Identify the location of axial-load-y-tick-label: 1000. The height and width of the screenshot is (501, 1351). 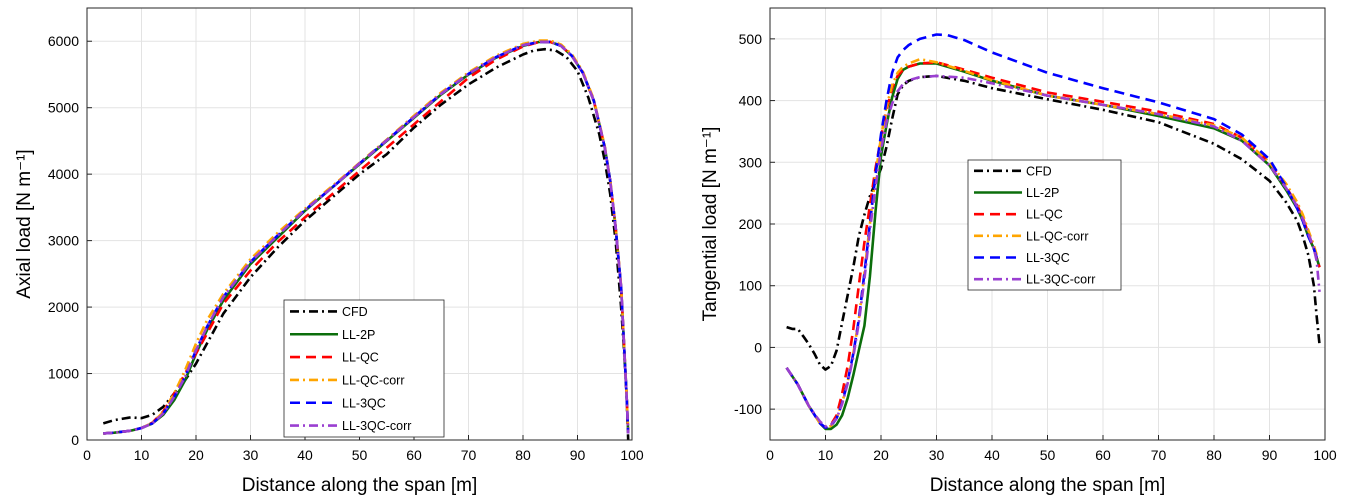
(63, 374).